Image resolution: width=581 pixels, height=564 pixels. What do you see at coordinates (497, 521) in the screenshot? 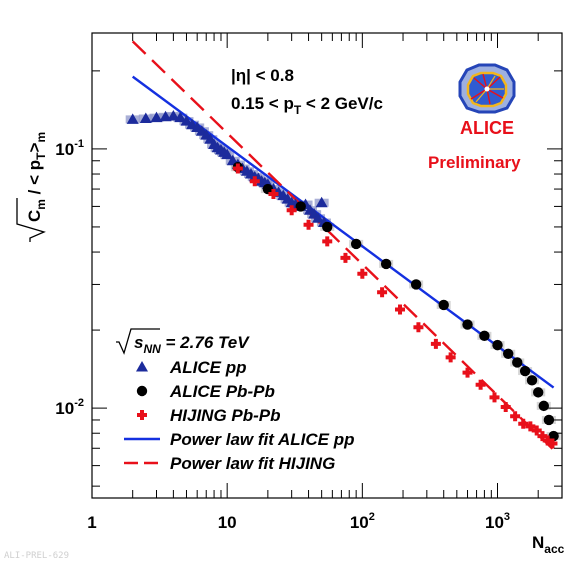
I see `x-tick-label: 10³` at bounding box center [497, 521].